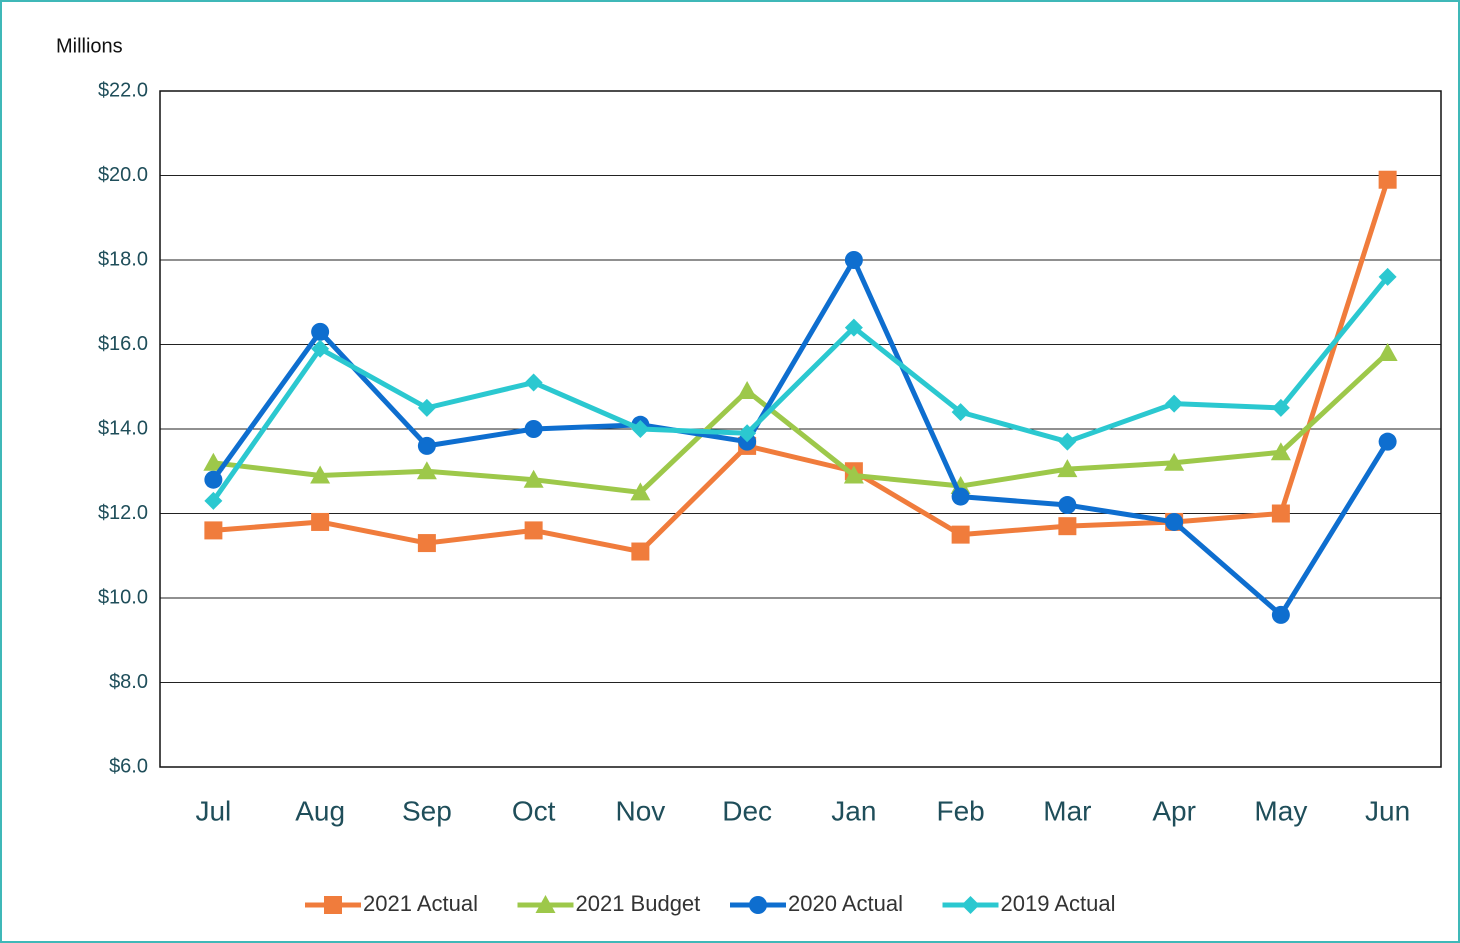  What do you see at coordinates (961, 810) in the screenshot?
I see `x-tick-label: Feb` at bounding box center [961, 810].